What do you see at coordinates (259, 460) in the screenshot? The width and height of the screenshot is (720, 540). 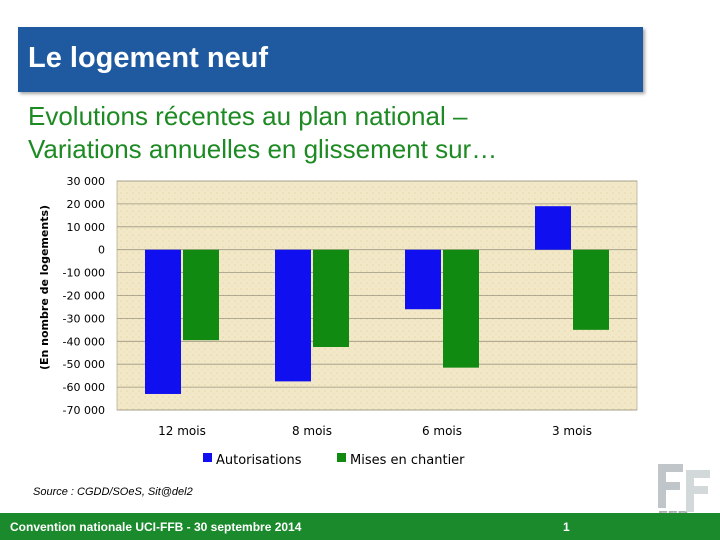 I see `legend-label: Autorisations` at bounding box center [259, 460].